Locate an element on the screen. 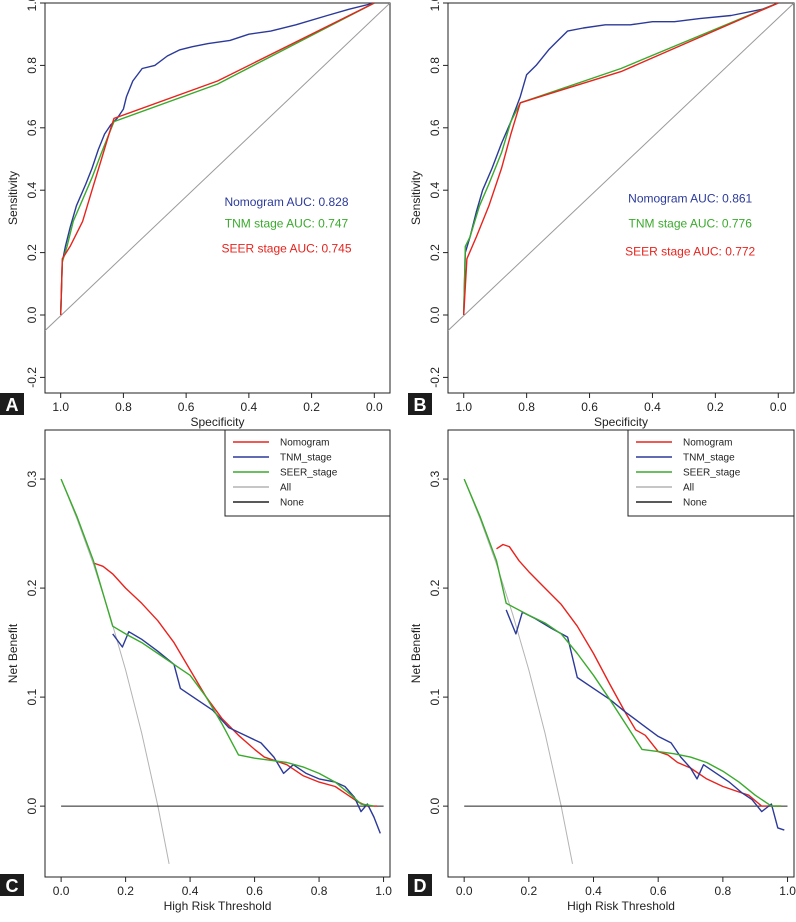 Image resolution: width=796 pixels, height=922 pixels. auc-annotation: SEER stage AUC: 0.772 is located at coordinates (690, 252).